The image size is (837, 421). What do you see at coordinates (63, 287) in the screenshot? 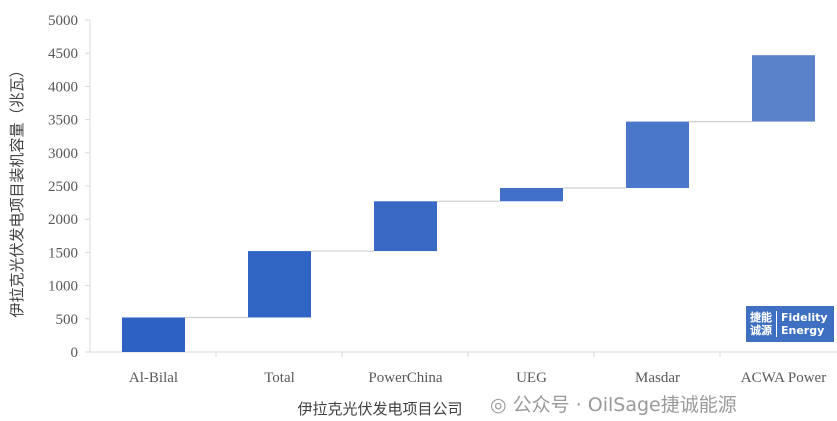
I see `y-tick-label: 1000` at bounding box center [63, 287].